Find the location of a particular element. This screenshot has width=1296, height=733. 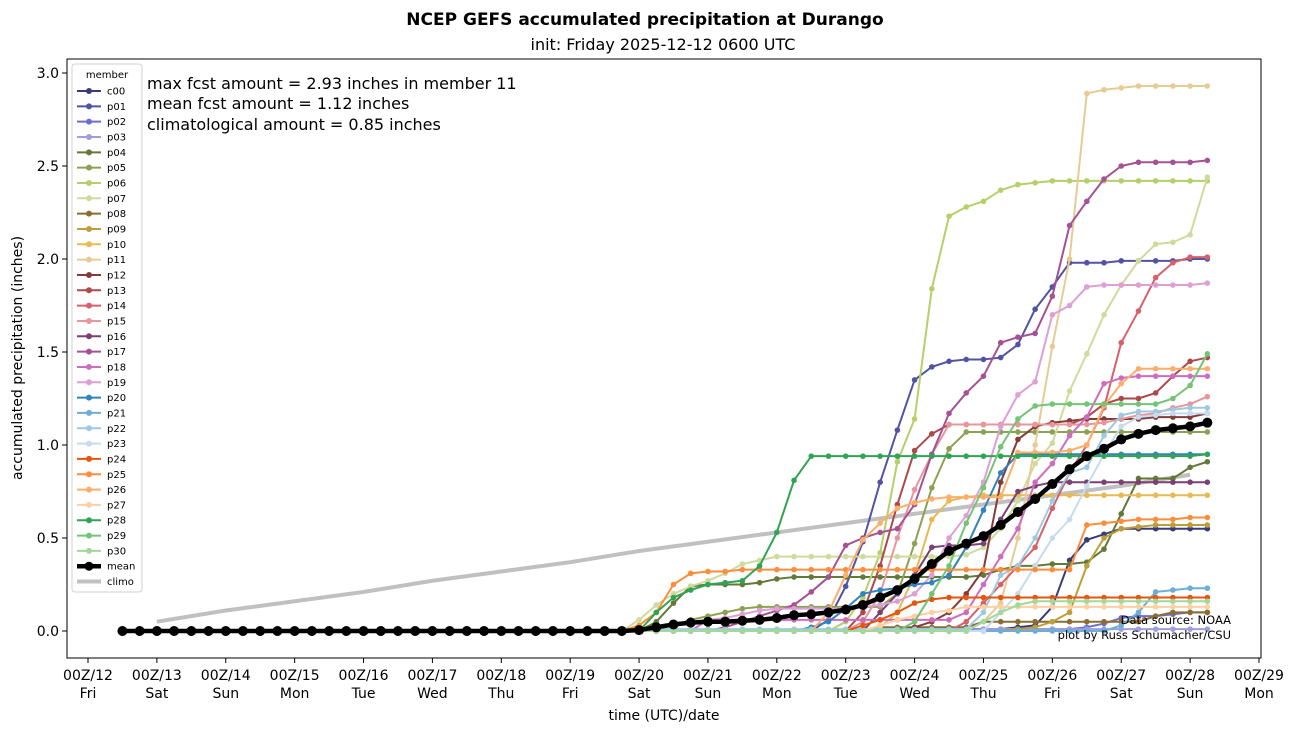

point-p05 is located at coordinates (742, 608).